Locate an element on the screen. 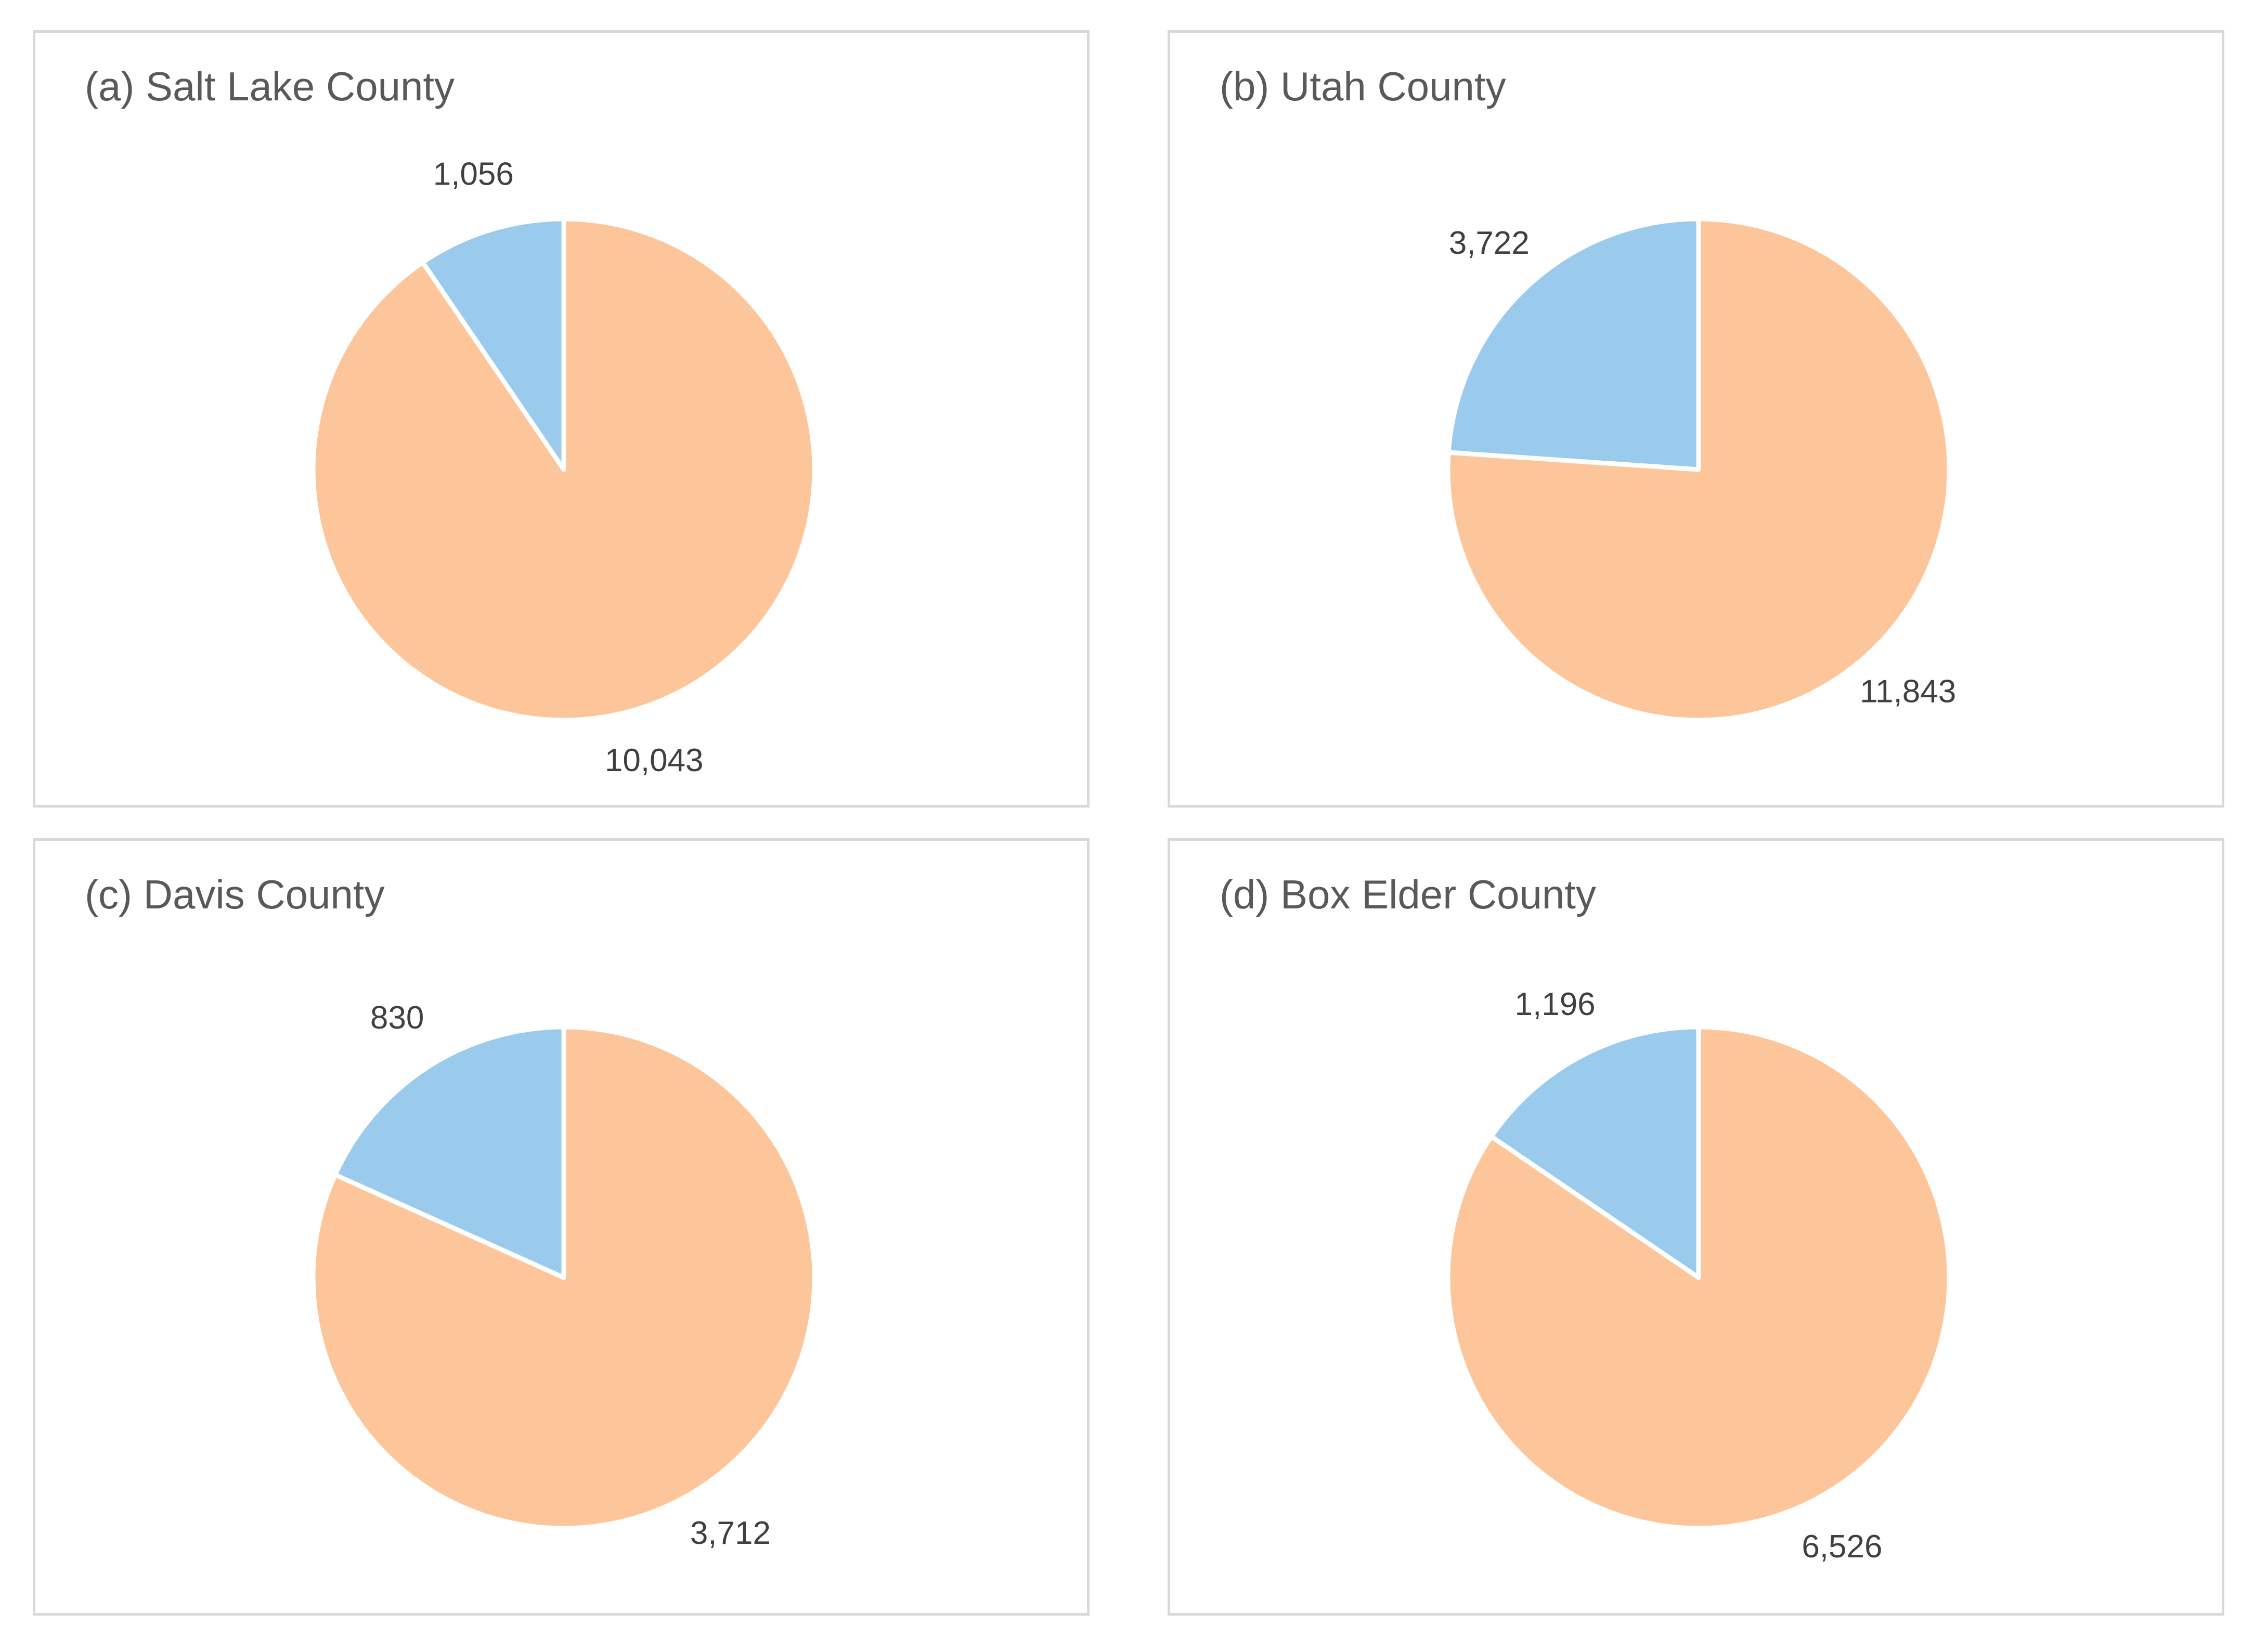  chart-title: (a) Salt Lake County is located at coordinates (270, 86).